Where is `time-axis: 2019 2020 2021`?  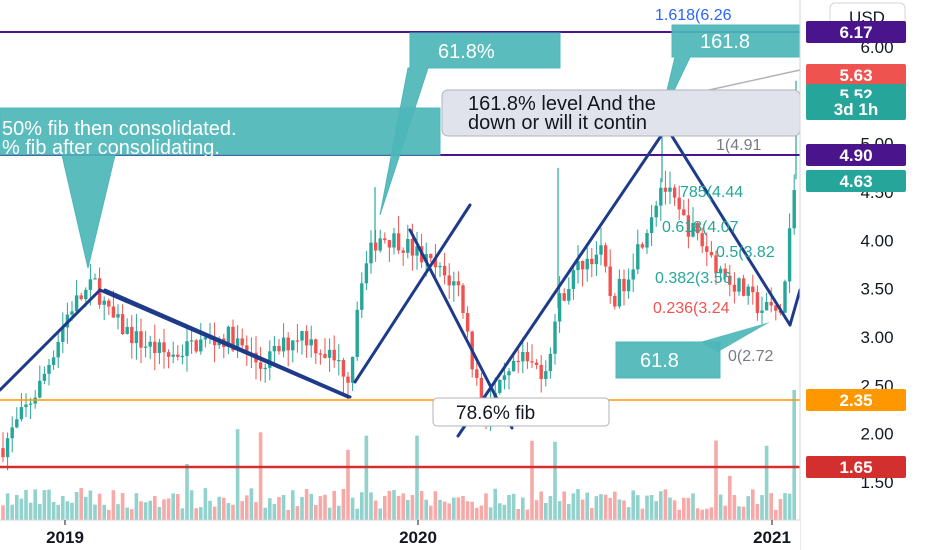
time-axis: 2019 2020 2021 is located at coordinates (400, 534).